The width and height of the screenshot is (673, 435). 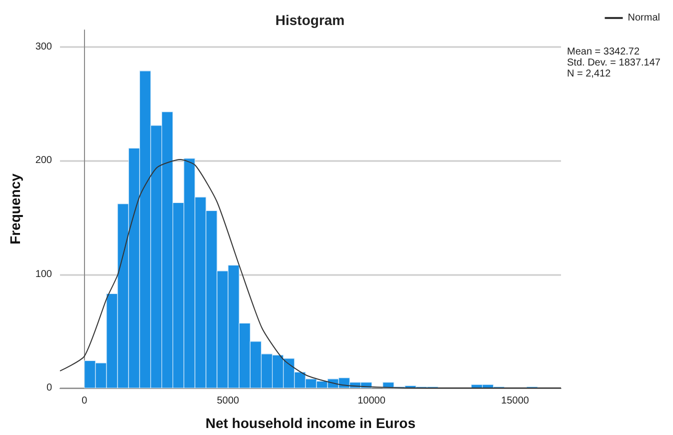 I want to click on x-tick-label: 15000, so click(x=515, y=401).